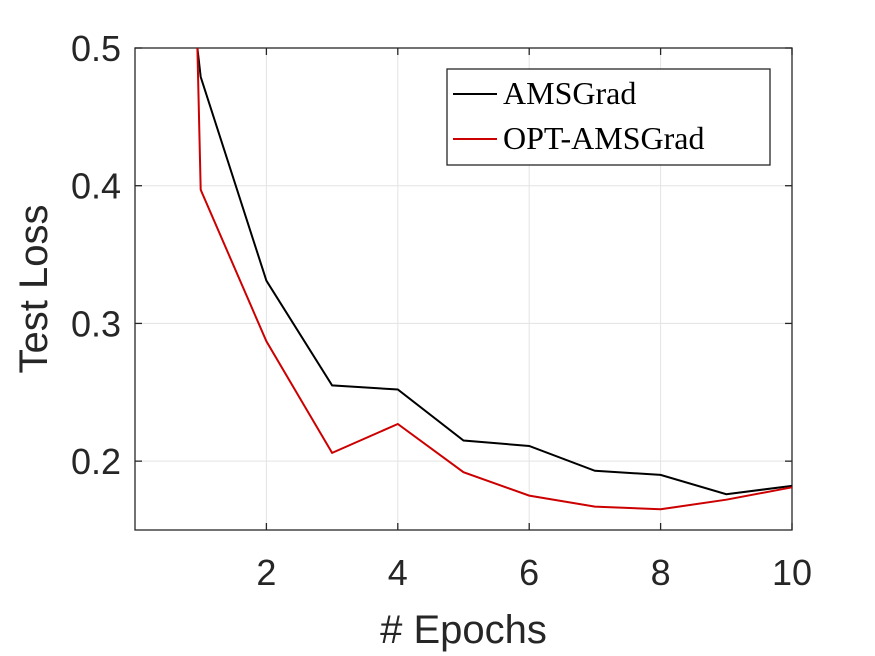 The height and width of the screenshot is (656, 875). Describe the element at coordinates (463, 630) in the screenshot. I see `x-axis-title: # Epochs` at that location.